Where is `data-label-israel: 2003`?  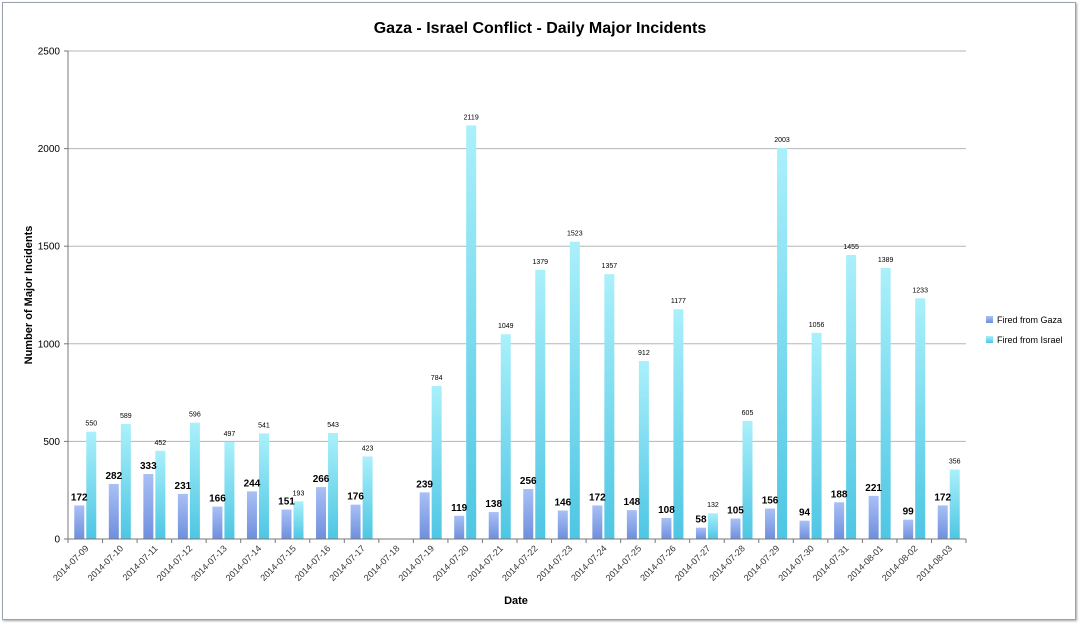
data-label-israel: 2003 is located at coordinates (782, 140).